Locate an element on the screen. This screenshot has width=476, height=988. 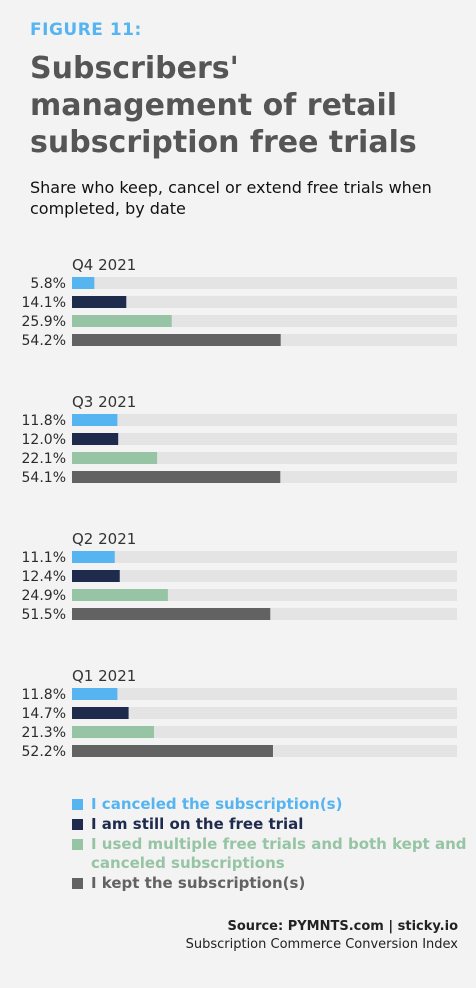
legend-item-kept: I kept the subscription(s) is located at coordinates (272, 883).